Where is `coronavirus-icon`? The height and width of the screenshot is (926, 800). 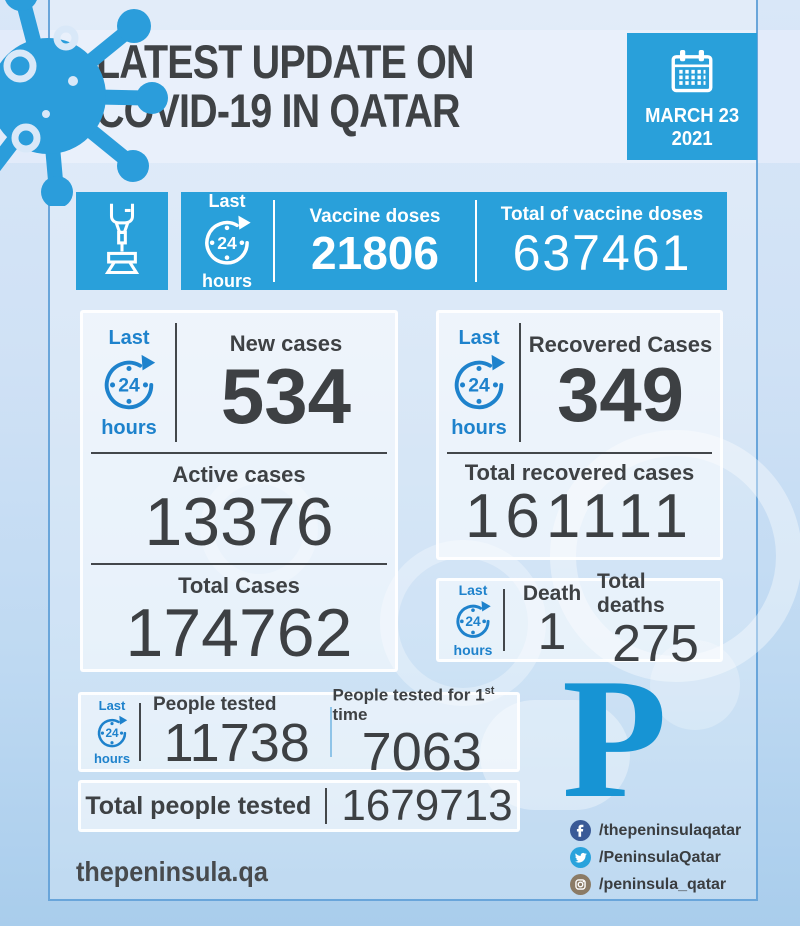 coronavirus-icon is located at coordinates (84, 103).